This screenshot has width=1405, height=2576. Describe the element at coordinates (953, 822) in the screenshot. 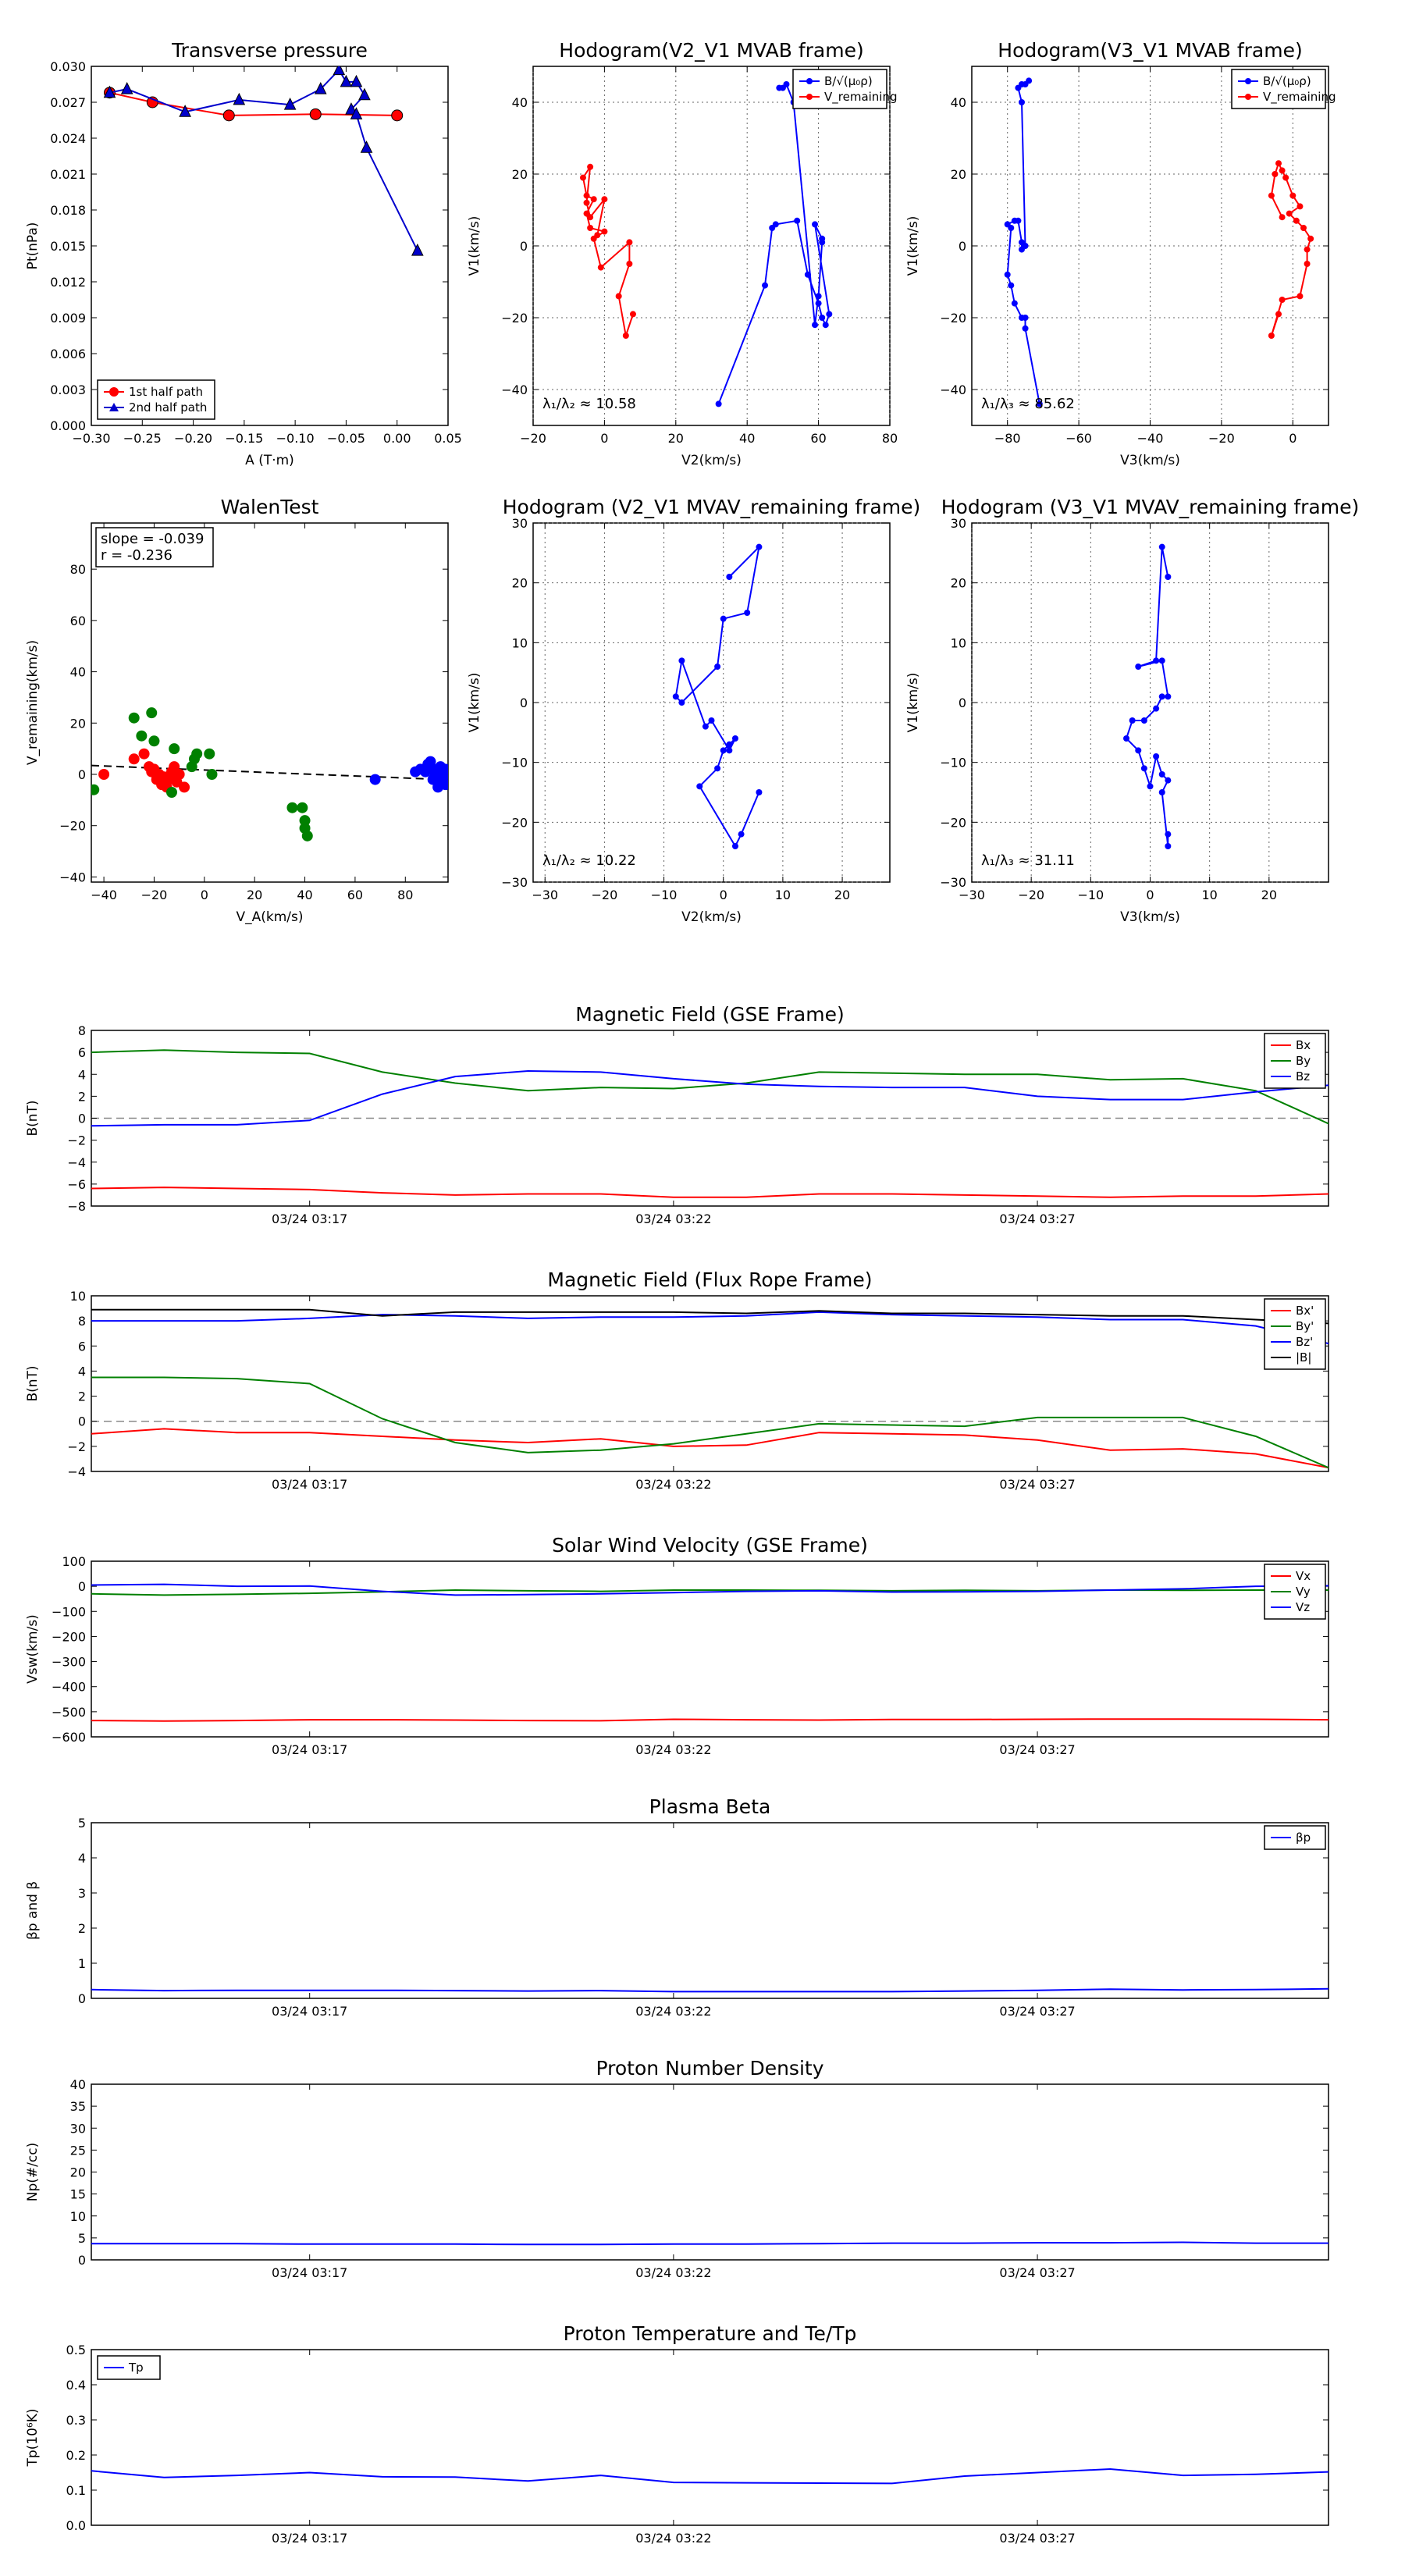

I see `y-tick-label: −20` at that location.